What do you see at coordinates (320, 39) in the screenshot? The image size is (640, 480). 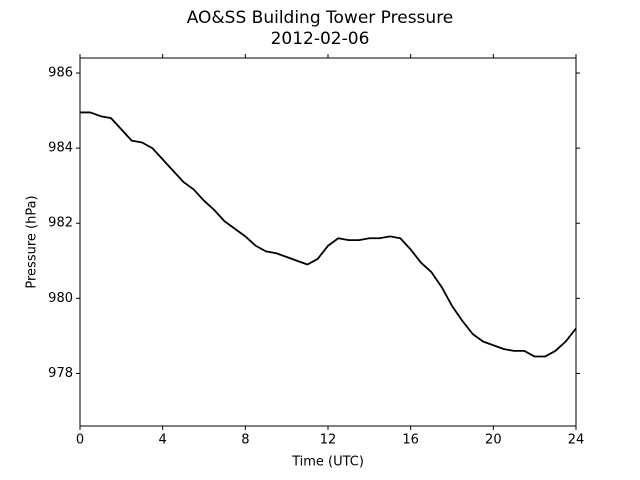 I see `chart-subtitle: 2012-02-06` at bounding box center [320, 39].